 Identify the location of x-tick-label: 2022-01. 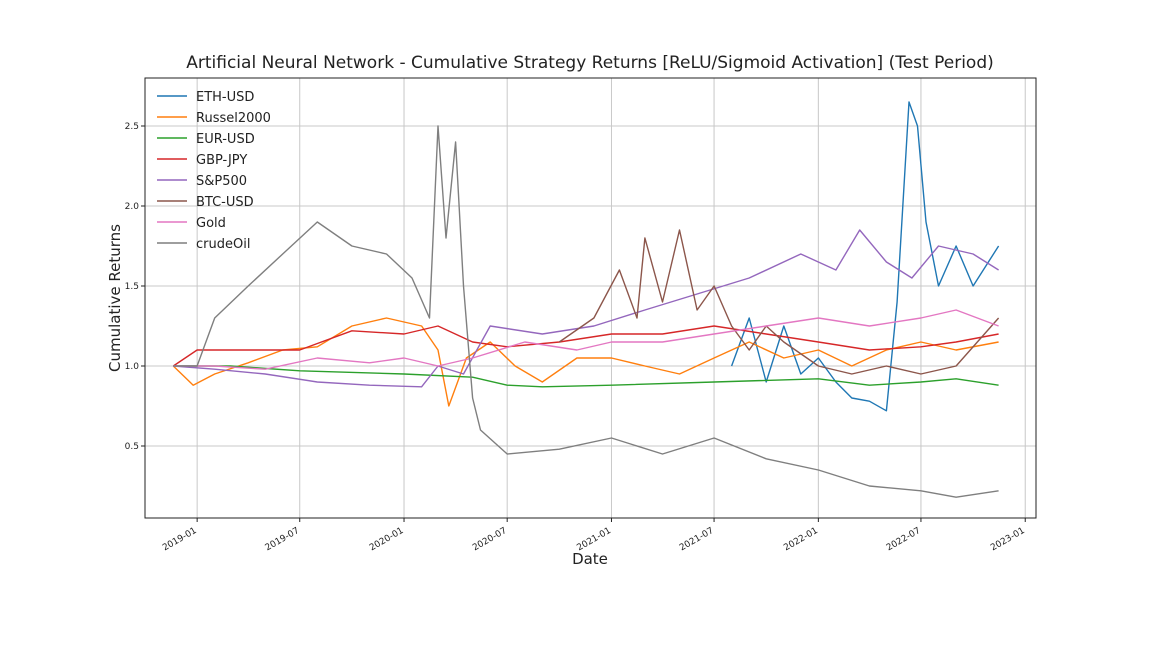
(801, 539).